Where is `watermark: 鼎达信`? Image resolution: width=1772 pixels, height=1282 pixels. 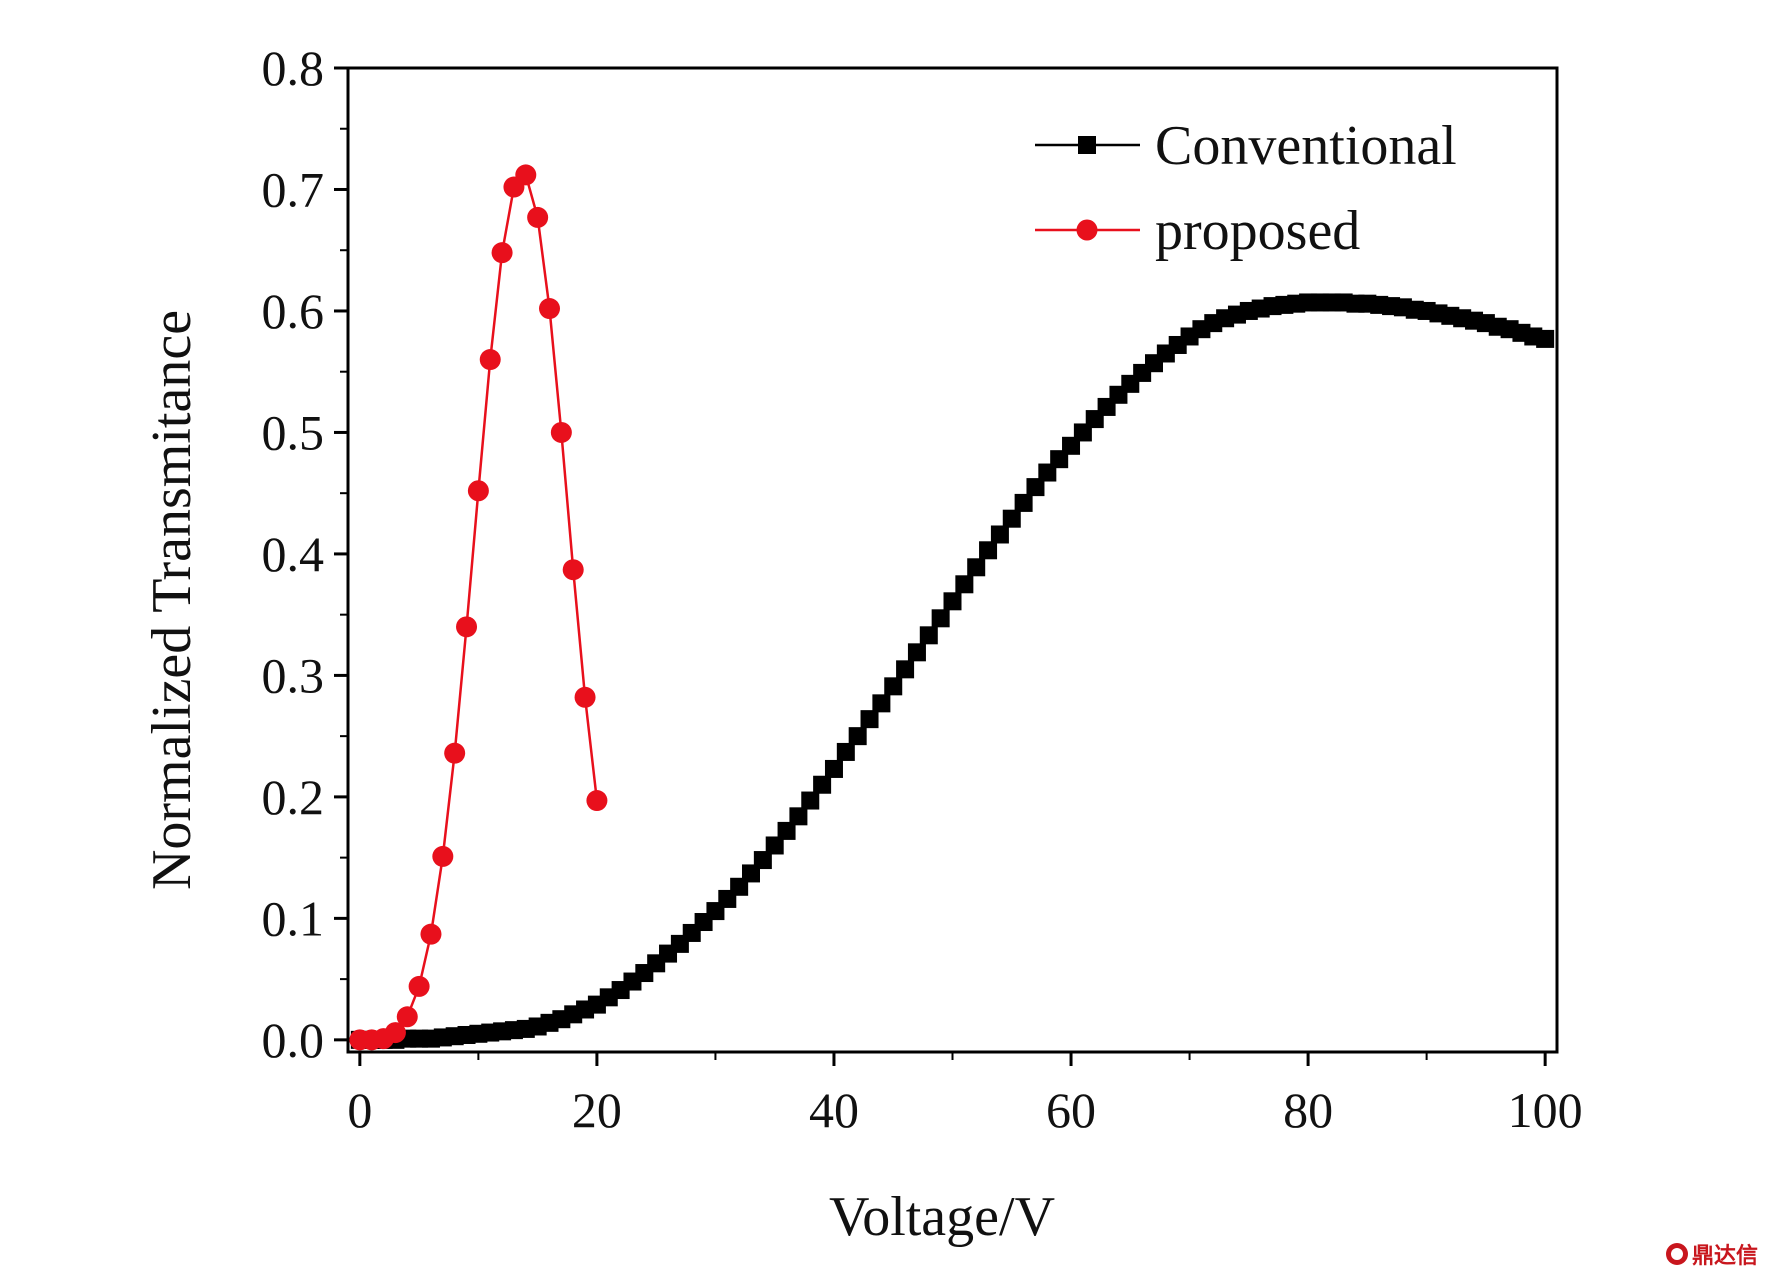
watermark: 鼎达信 is located at coordinates (1711, 1254).